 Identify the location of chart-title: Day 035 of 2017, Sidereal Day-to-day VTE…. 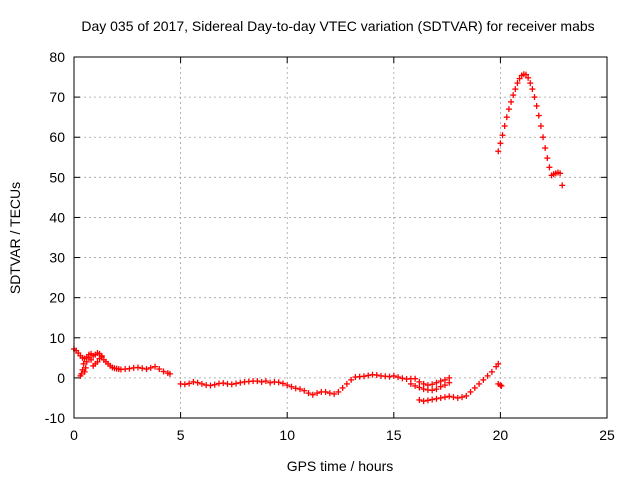
(337, 26).